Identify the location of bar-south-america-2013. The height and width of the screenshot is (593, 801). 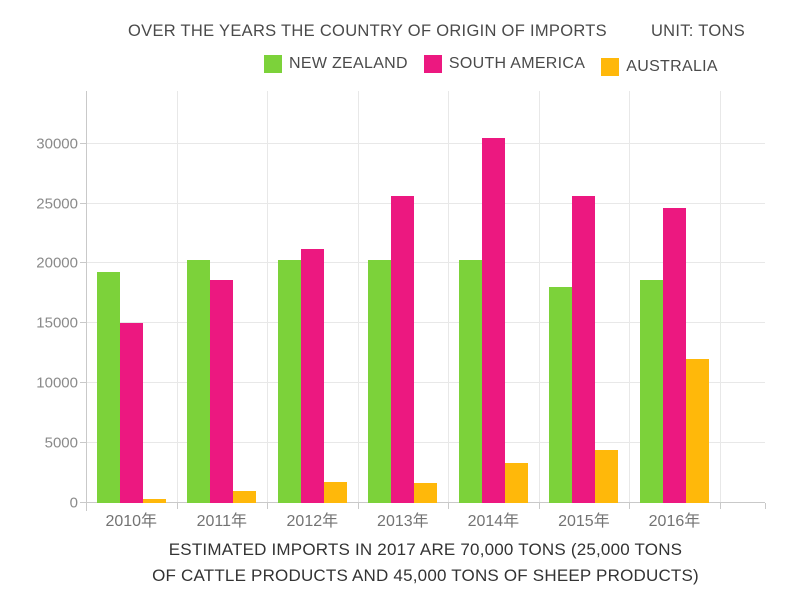
(403, 349).